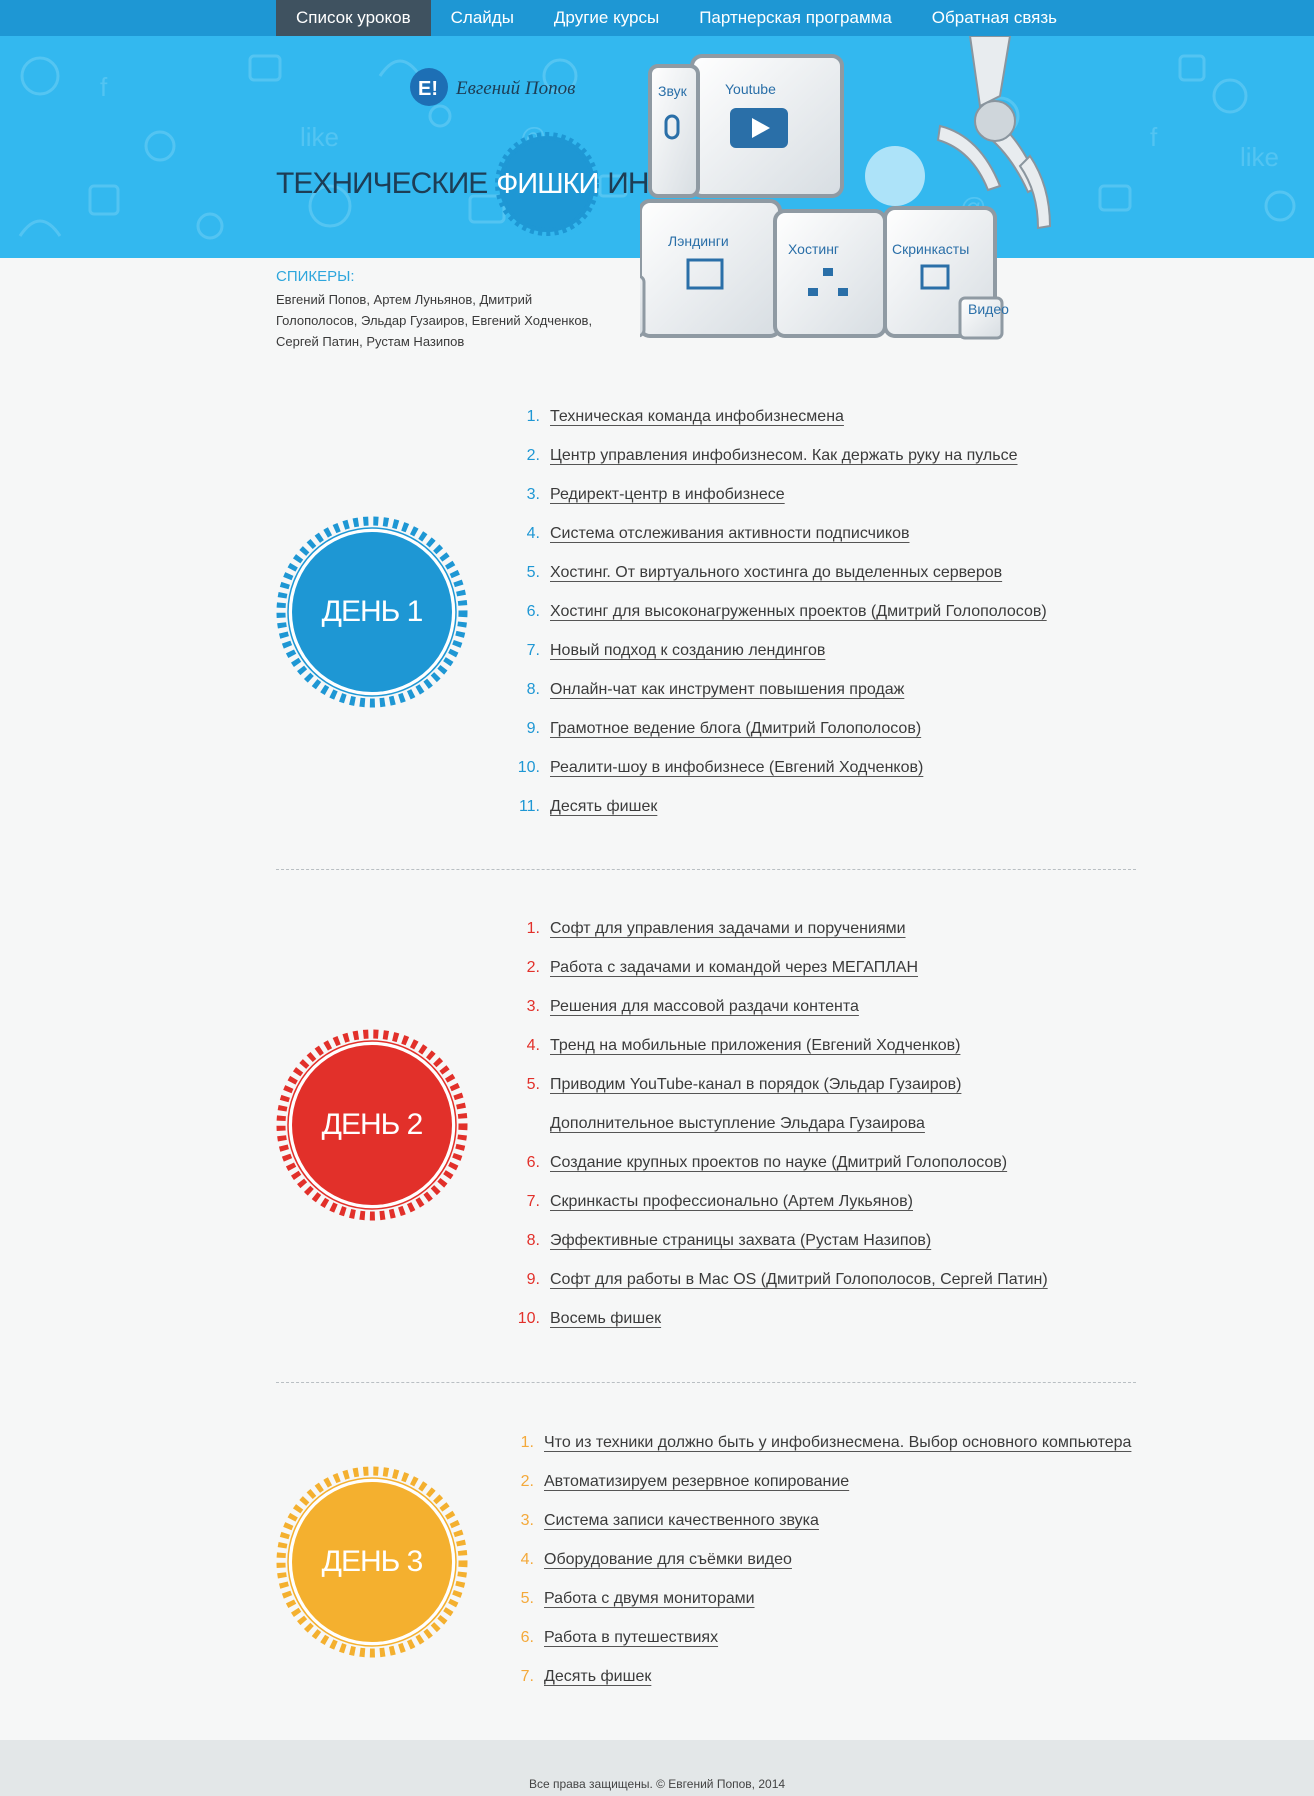 The width and height of the screenshot is (1314, 1796). What do you see at coordinates (547, 184) in the screenshot?
I see `gear-icon` at bounding box center [547, 184].